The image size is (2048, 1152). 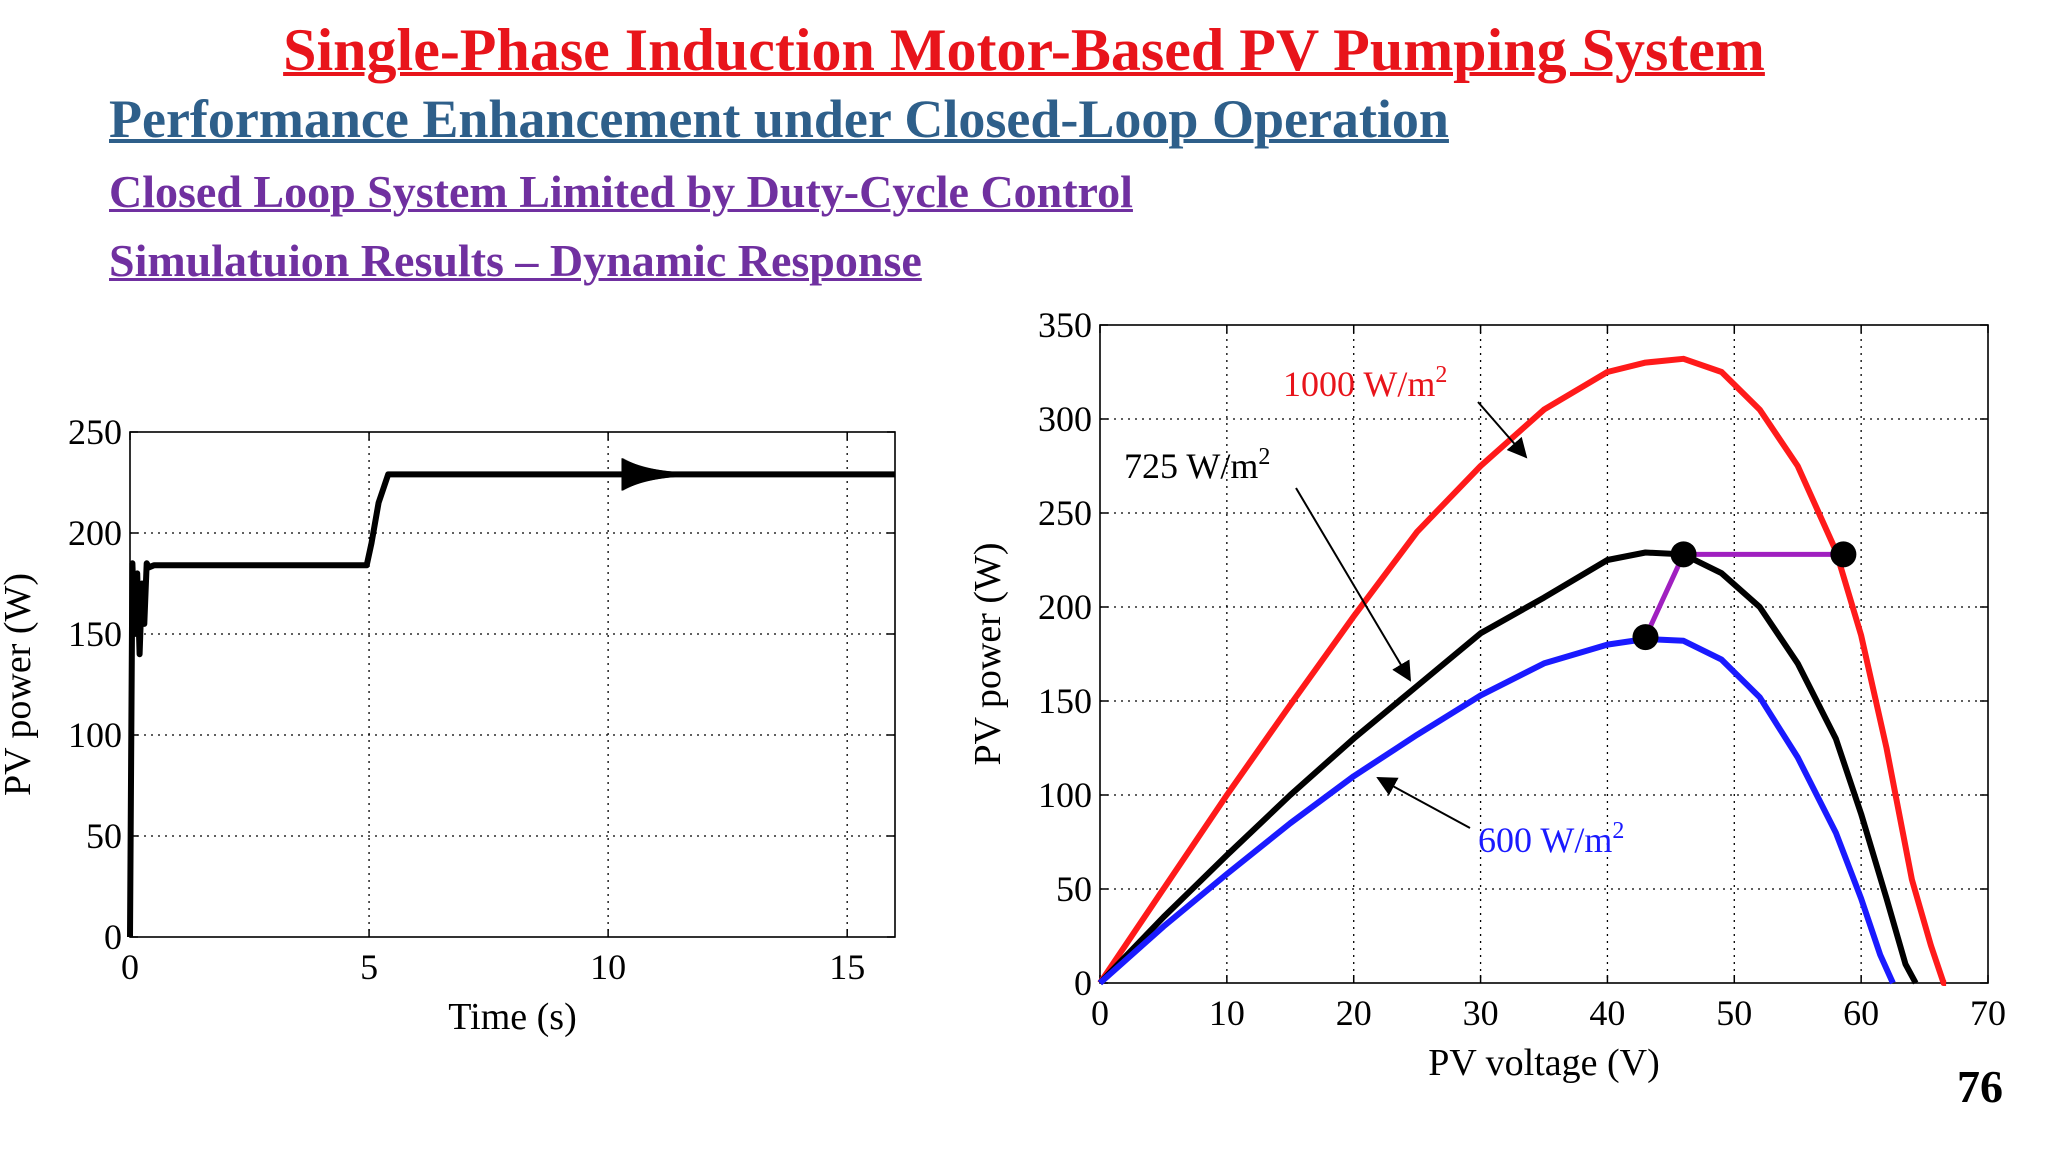 I want to click on x-tick-label: 15, so click(x=847, y=967).